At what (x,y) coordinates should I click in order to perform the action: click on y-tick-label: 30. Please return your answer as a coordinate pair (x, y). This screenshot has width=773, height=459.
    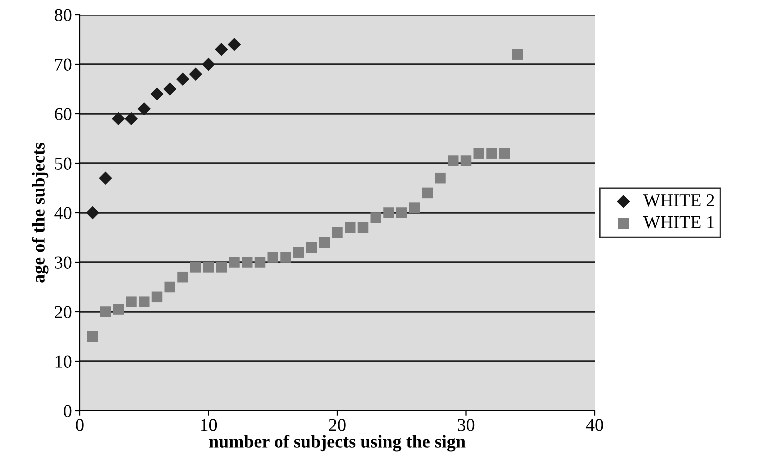
    Looking at the image, I should click on (63, 262).